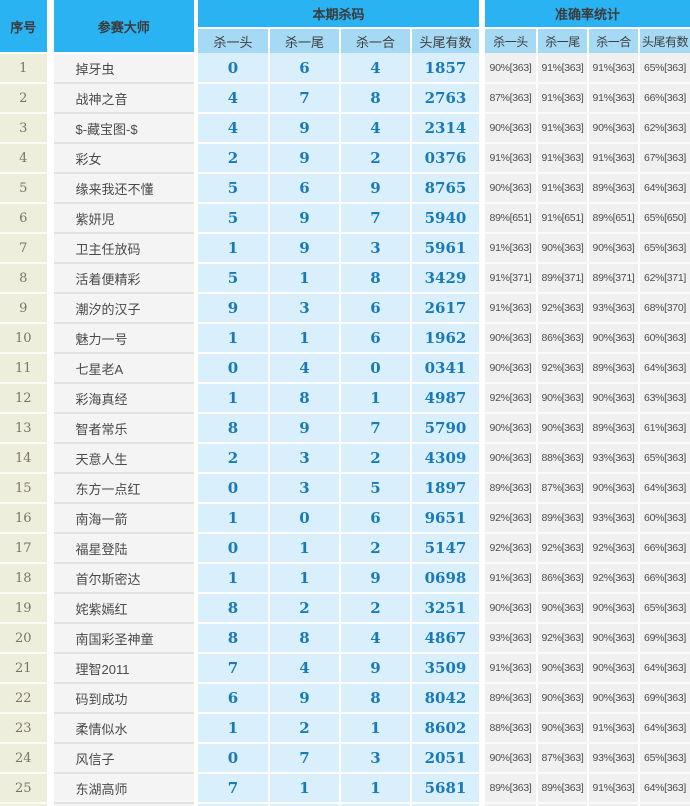 The width and height of the screenshot is (690, 806). I want to click on kill-tail-value: 4, so click(304, 368).